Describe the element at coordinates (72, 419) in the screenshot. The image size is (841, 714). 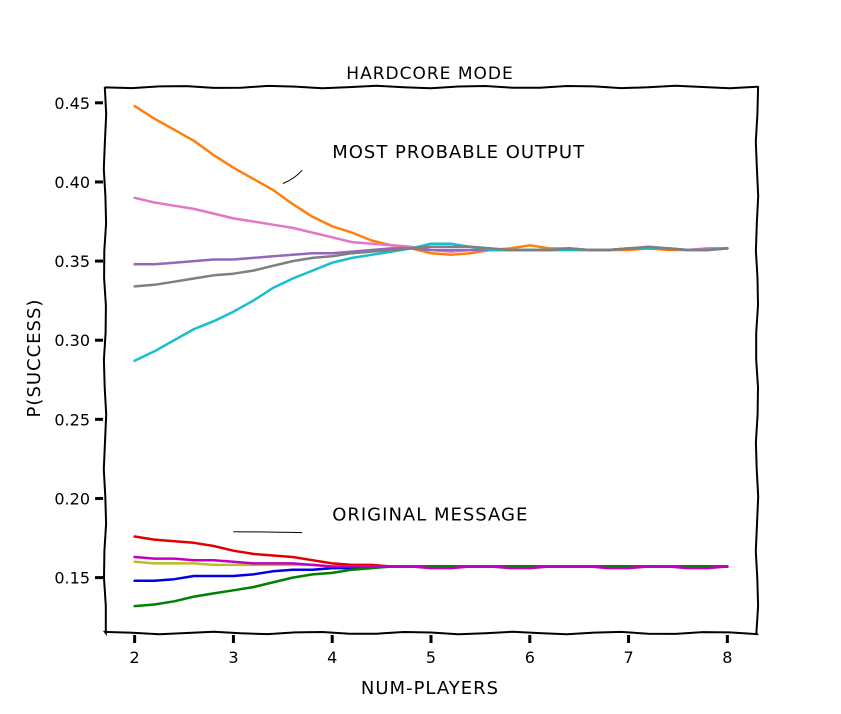
I see `y-tick-label: 0.25` at that location.